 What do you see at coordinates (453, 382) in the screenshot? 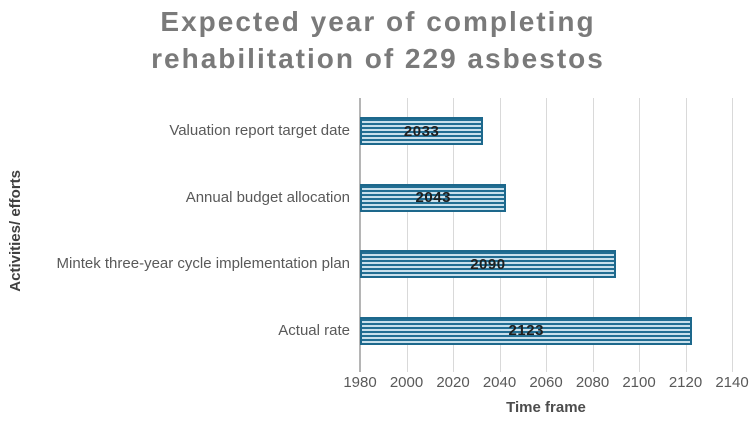
I see `x-tick-label: 2020` at bounding box center [453, 382].